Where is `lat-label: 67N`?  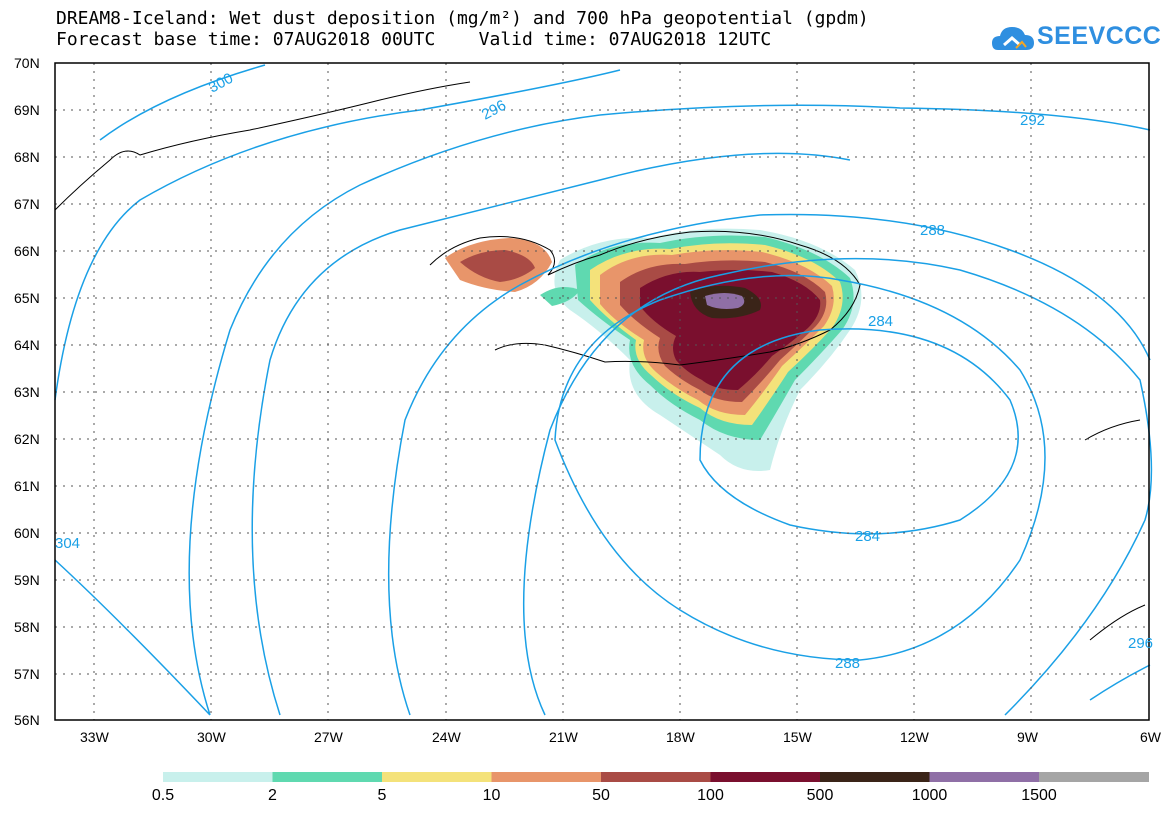 lat-label: 67N is located at coordinates (27, 204).